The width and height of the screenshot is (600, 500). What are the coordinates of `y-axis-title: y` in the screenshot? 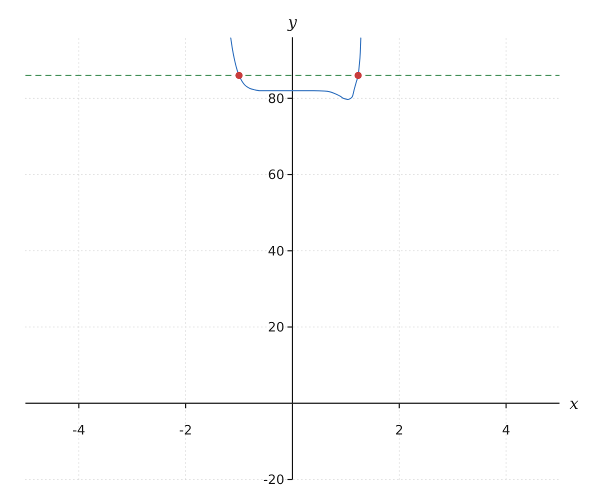 It's located at (292, 22).